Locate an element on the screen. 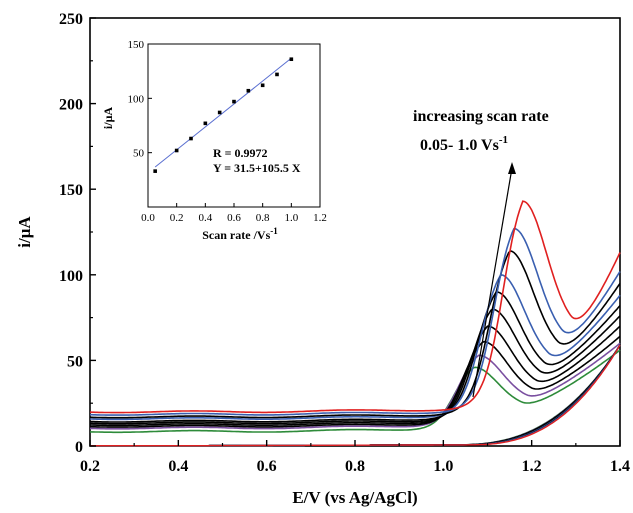 This screenshot has height=513, width=633. main-y-tick-label: 250 is located at coordinates (71, 19).